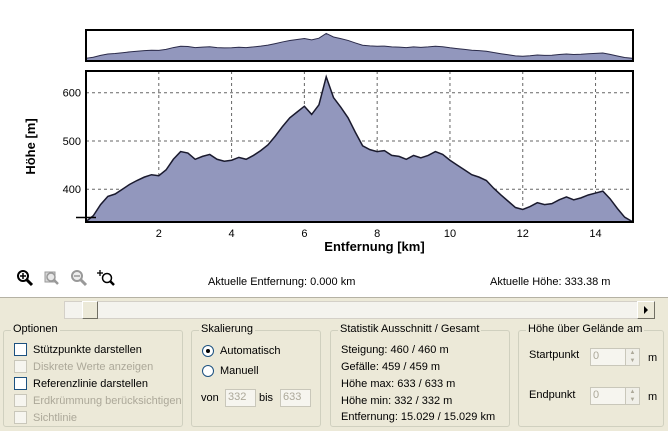  I want to click on overview-frame, so click(359, 45).